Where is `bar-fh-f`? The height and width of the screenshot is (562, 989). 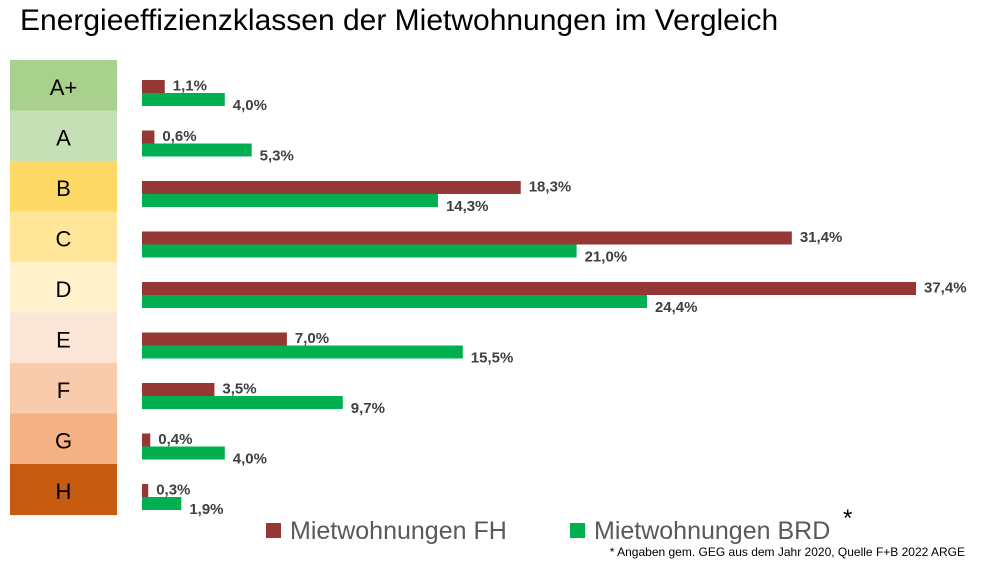
bar-fh-f is located at coordinates (178, 389).